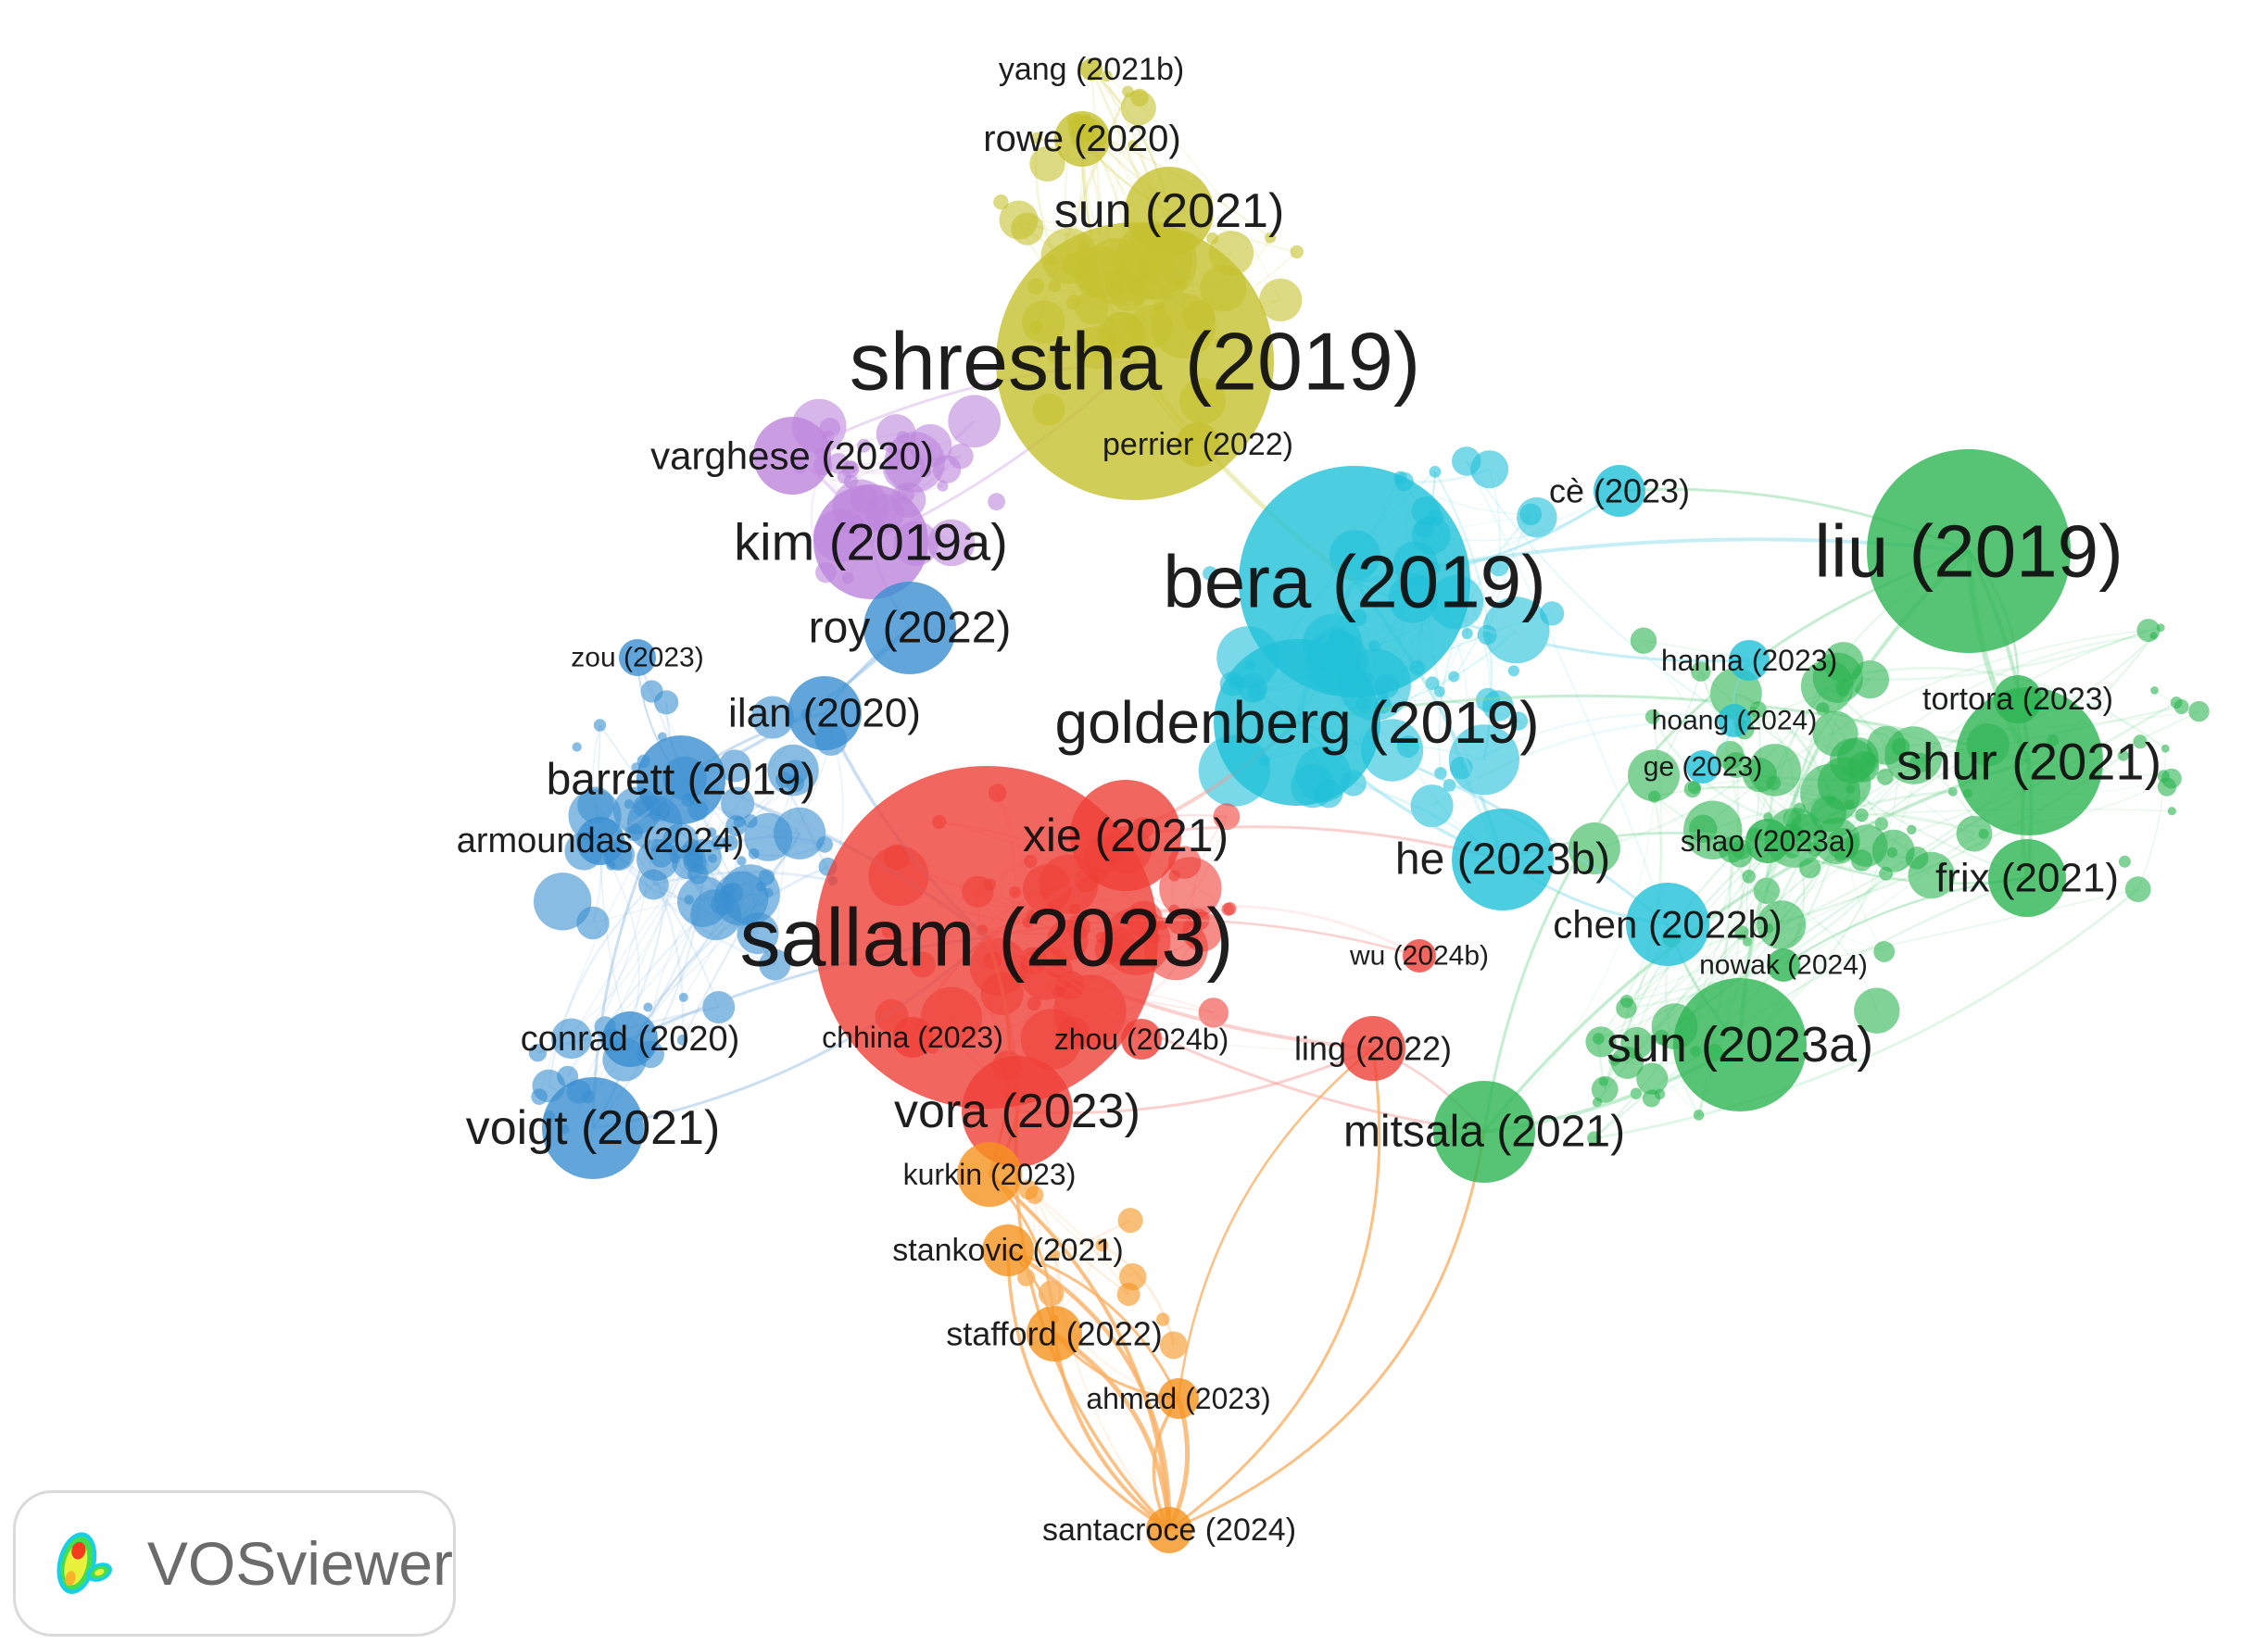  Describe the element at coordinates (1017, 1111) in the screenshot. I see `node-vora` at that location.